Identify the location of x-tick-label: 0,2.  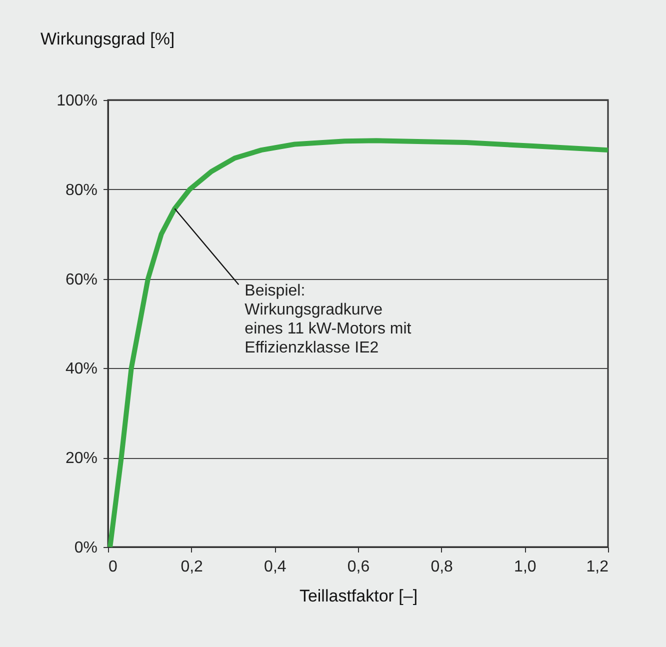
(192, 567).